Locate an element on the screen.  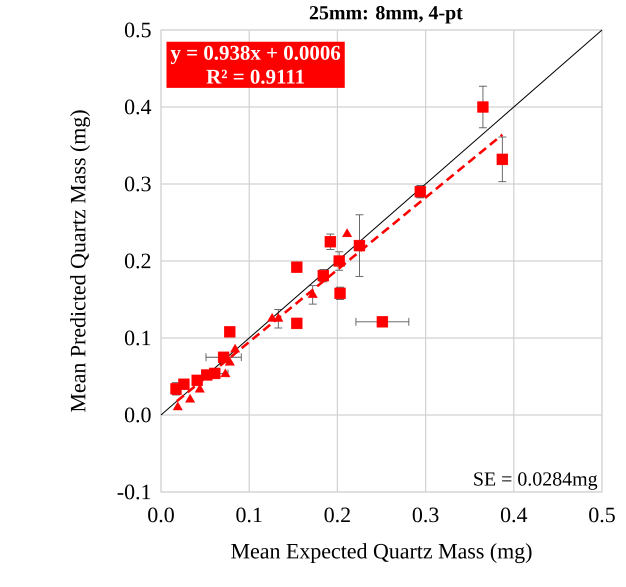
y-axis-title: Mean Predicted Quartz Mass (mg) is located at coordinates (80, 261).